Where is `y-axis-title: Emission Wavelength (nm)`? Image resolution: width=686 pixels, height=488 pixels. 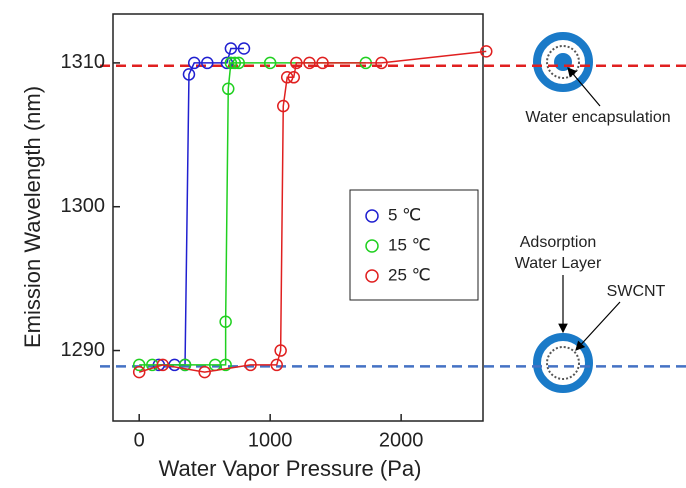
y-axis-title: Emission Wavelength (nm) is located at coordinates (32, 217).